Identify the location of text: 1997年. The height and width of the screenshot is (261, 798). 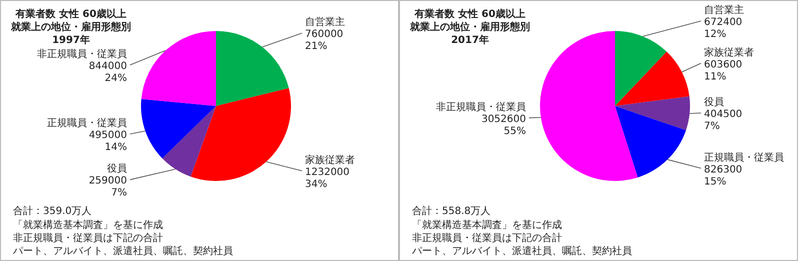
(71, 40).